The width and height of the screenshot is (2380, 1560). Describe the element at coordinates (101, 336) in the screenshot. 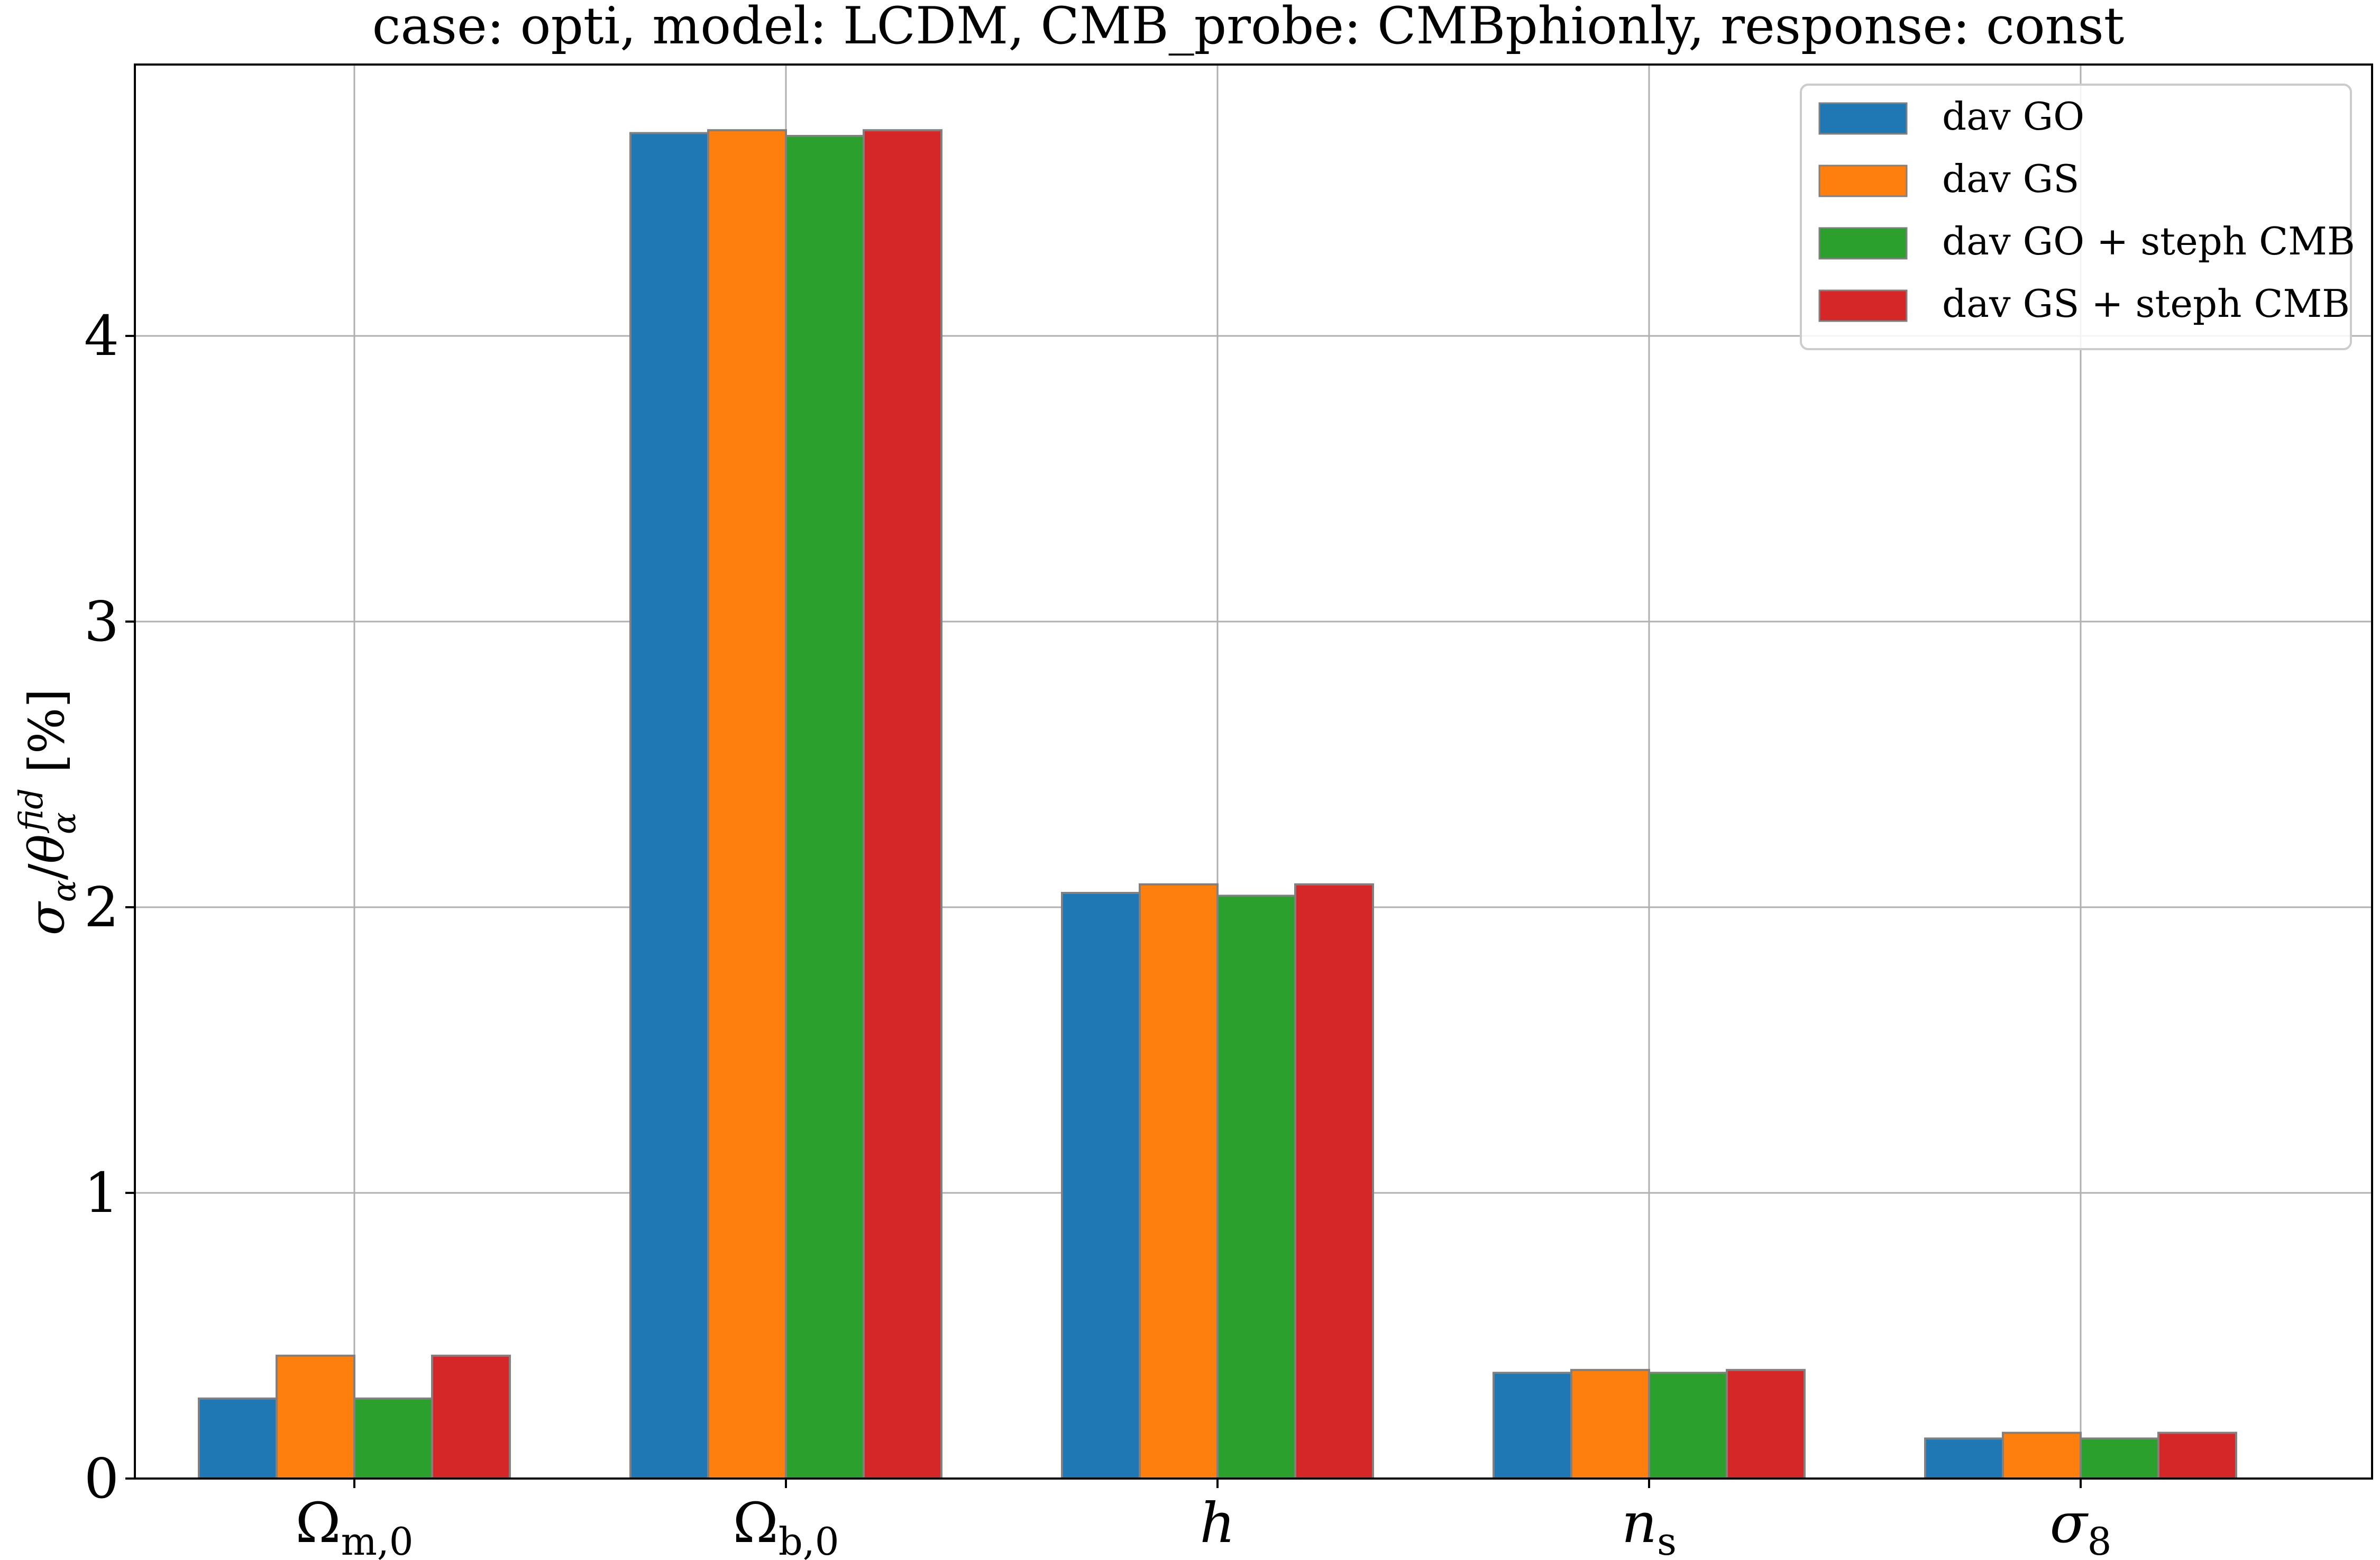

I see `y-tick-label: 4` at that location.